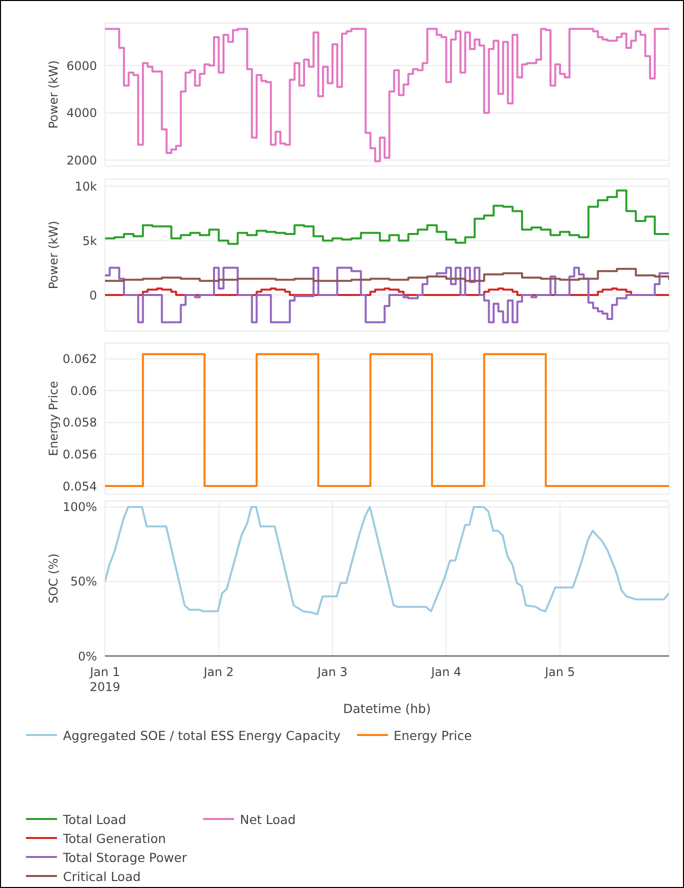 This screenshot has height=888, width=684. Describe the element at coordinates (81, 113) in the screenshot. I see `y-tick-label: 4000` at that location.